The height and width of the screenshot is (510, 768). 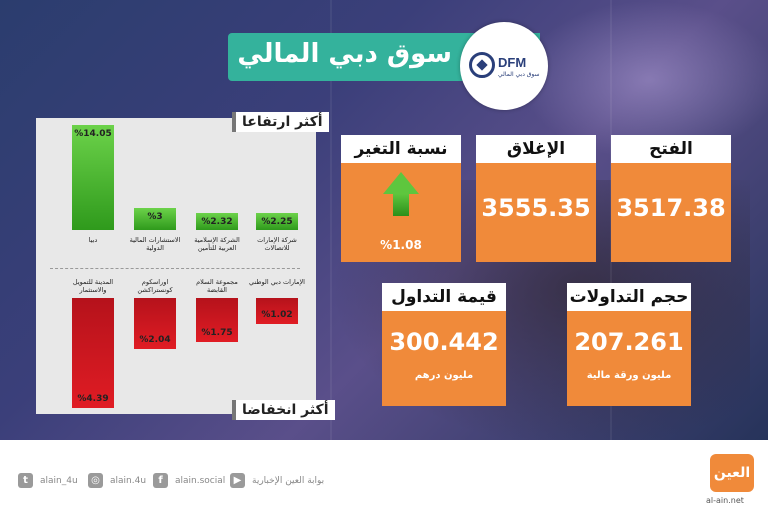 I want to click on loser-value: %1.75, so click(x=217, y=332).